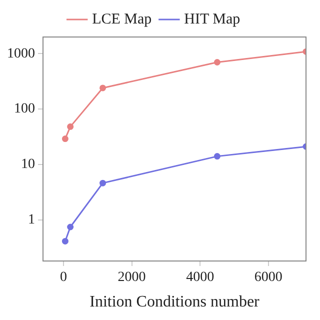  I want to click on y-tick-label: 100, so click(24, 109).